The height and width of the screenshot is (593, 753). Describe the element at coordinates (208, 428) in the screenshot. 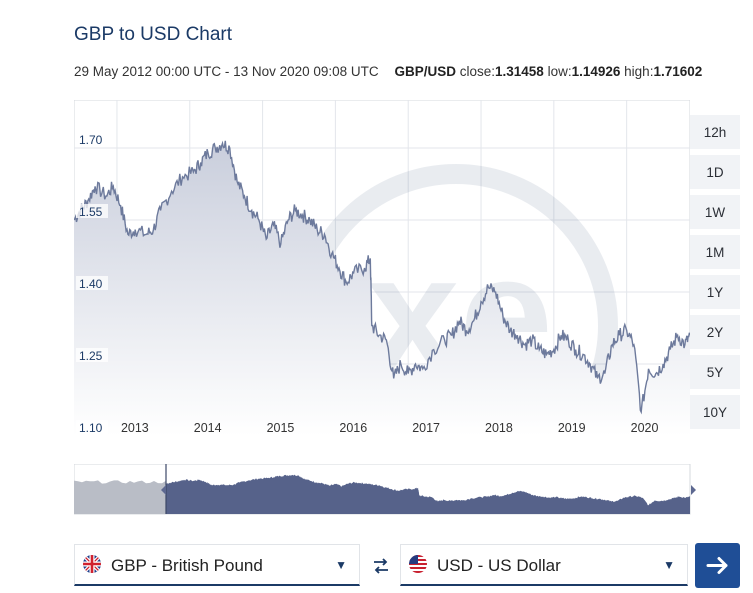

I see `x-tick-label: 2014` at that location.